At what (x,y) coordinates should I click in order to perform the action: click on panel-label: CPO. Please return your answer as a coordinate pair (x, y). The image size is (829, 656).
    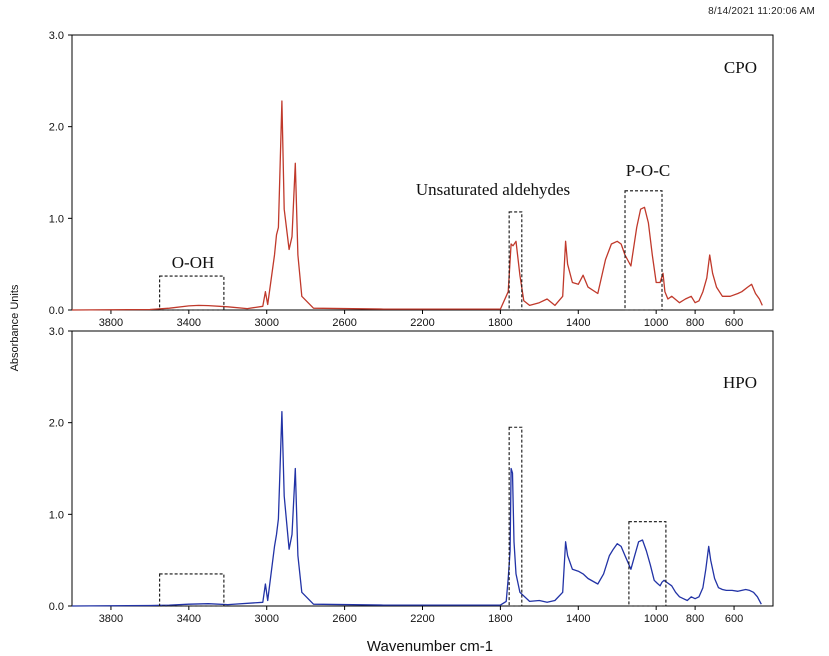
    Looking at the image, I should click on (740, 67).